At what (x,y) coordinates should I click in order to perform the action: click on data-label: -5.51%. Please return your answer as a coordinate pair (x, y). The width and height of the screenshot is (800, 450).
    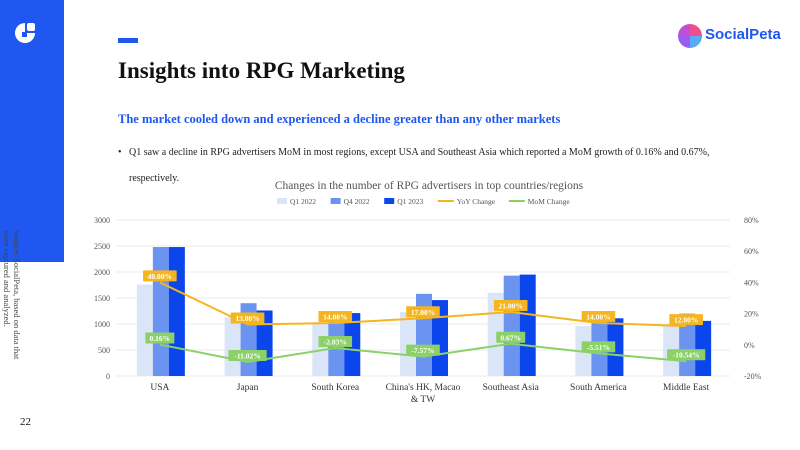
    Looking at the image, I should click on (598, 347).